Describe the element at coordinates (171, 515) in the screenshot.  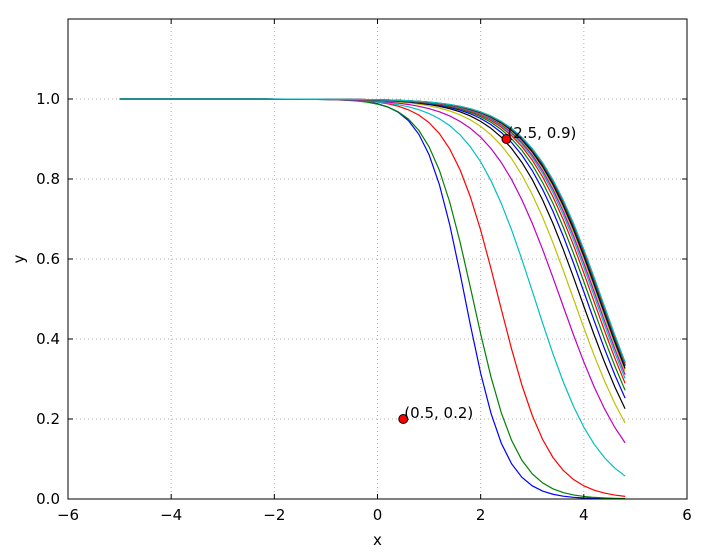
I see `x-tick-label: −4` at that location.